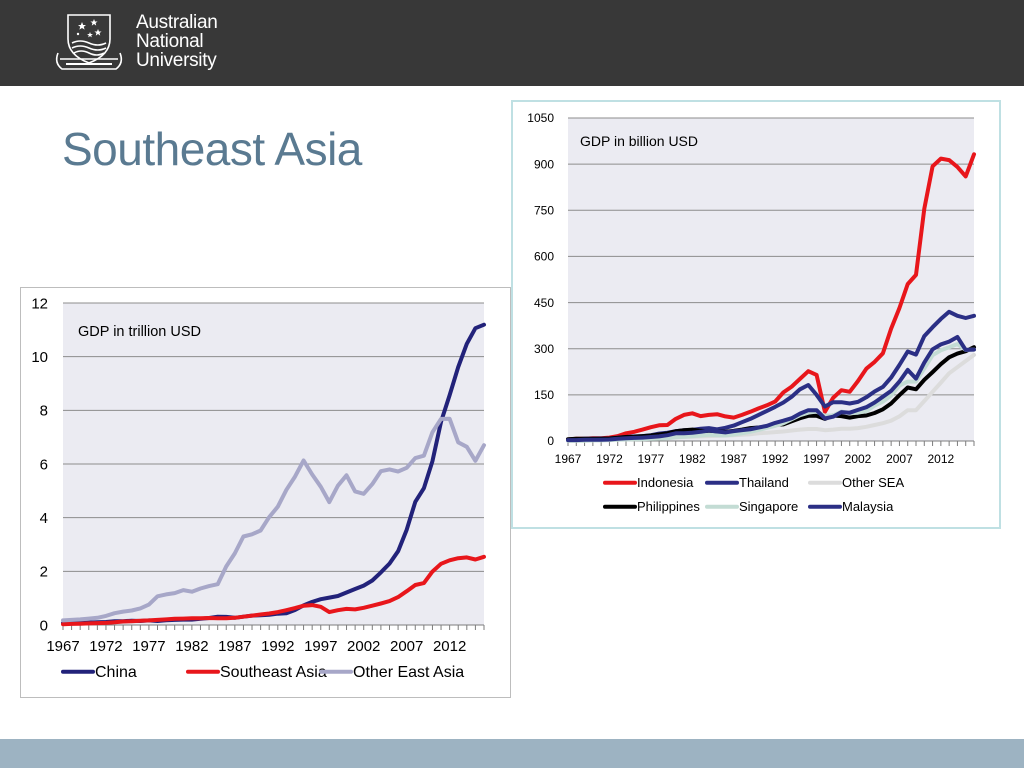 Image resolution: width=1024 pixels, height=768 pixels. What do you see at coordinates (668, 506) in the screenshot?
I see `legend-label-philippines: Philippines` at bounding box center [668, 506].